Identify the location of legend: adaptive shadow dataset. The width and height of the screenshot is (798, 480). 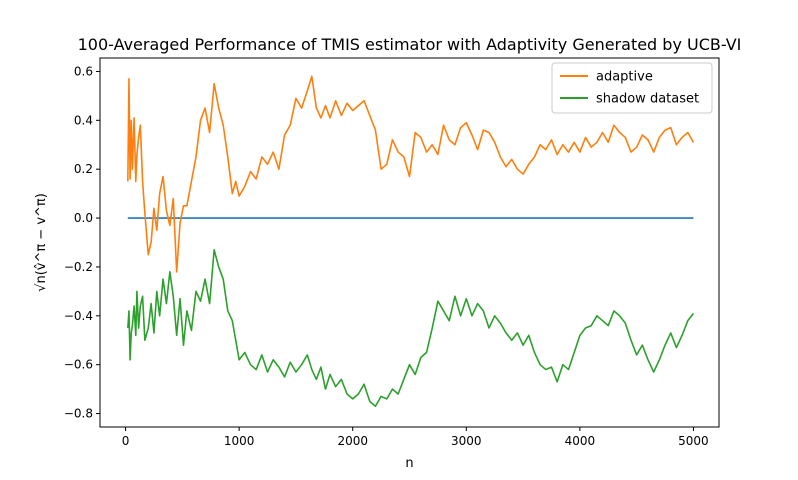
(632, 88).